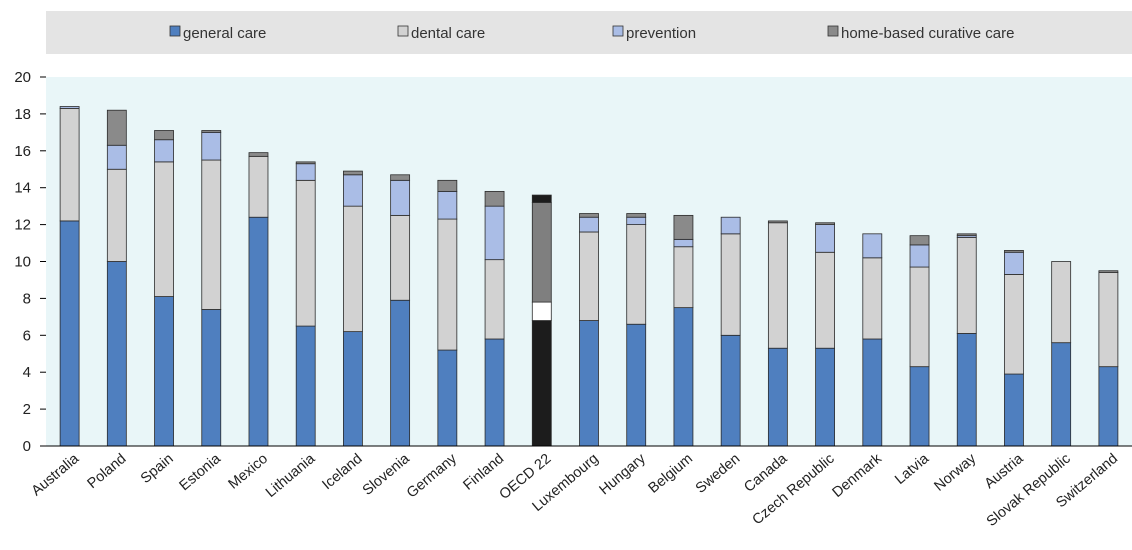  Describe the element at coordinates (683, 377) in the screenshot. I see `bar-belgium-general-care` at that location.